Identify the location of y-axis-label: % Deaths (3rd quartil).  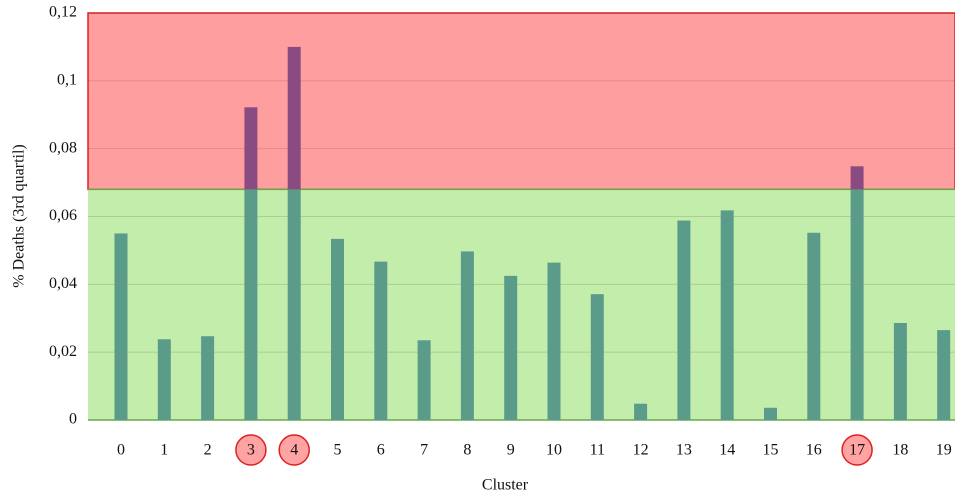
(19, 216).